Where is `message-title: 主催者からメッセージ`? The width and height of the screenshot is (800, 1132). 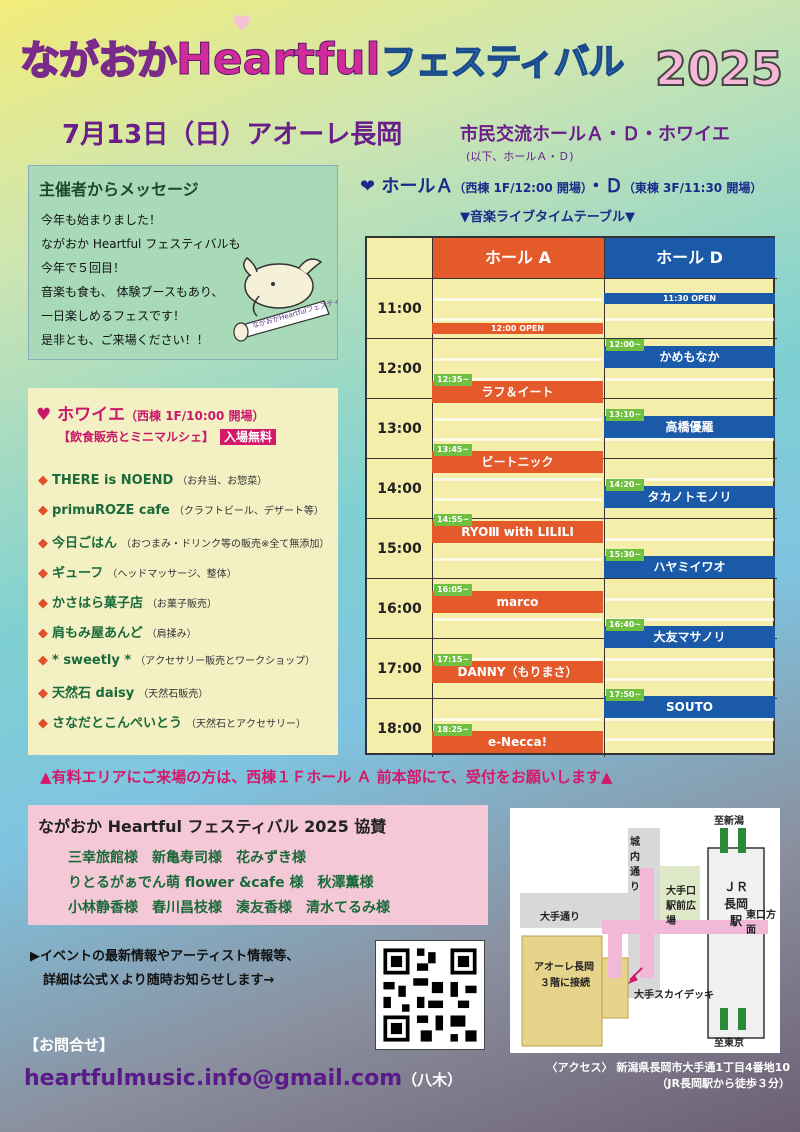
message-title: 主催者からメッセージ is located at coordinates (119, 189).